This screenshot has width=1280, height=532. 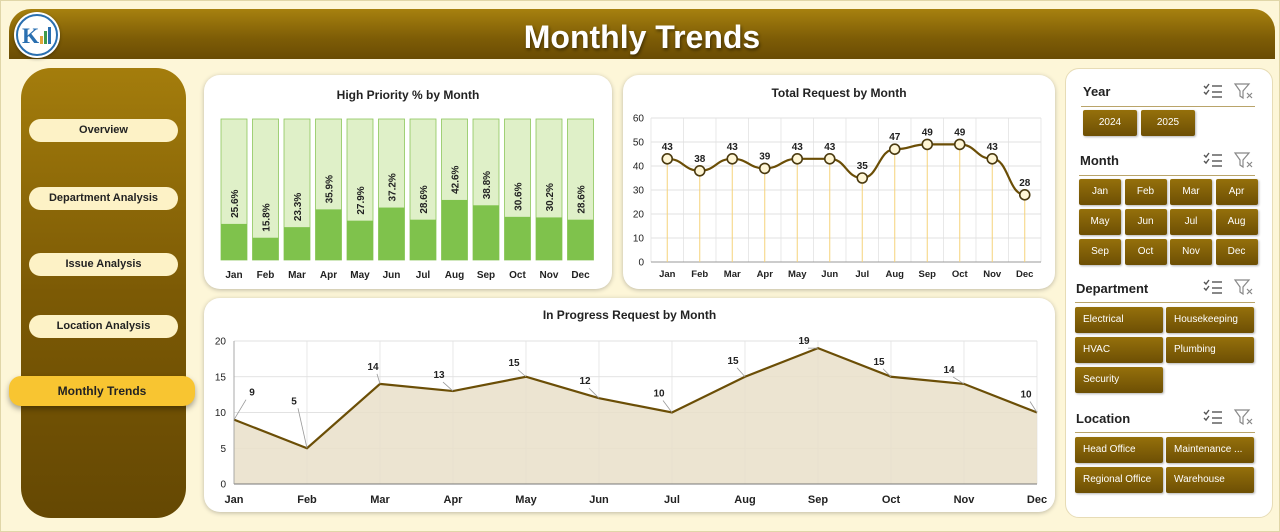 What do you see at coordinates (1119, 480) in the screenshot?
I see `location-option-regional-office: Regional Office` at bounding box center [1119, 480].